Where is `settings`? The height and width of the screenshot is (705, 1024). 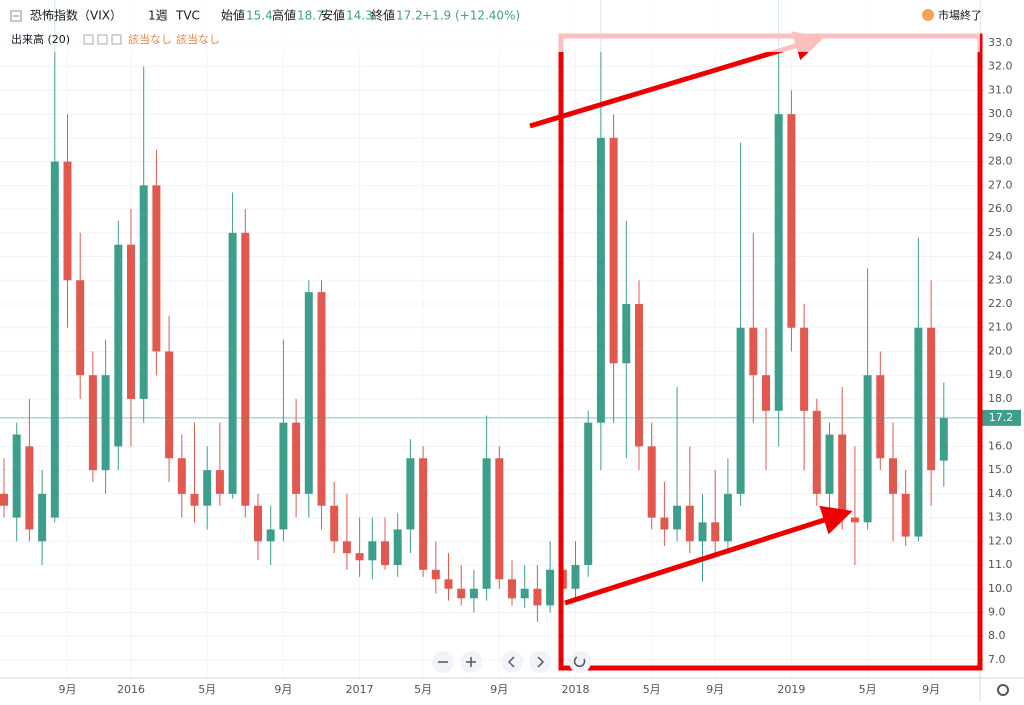 settings is located at coordinates (1003, 690).